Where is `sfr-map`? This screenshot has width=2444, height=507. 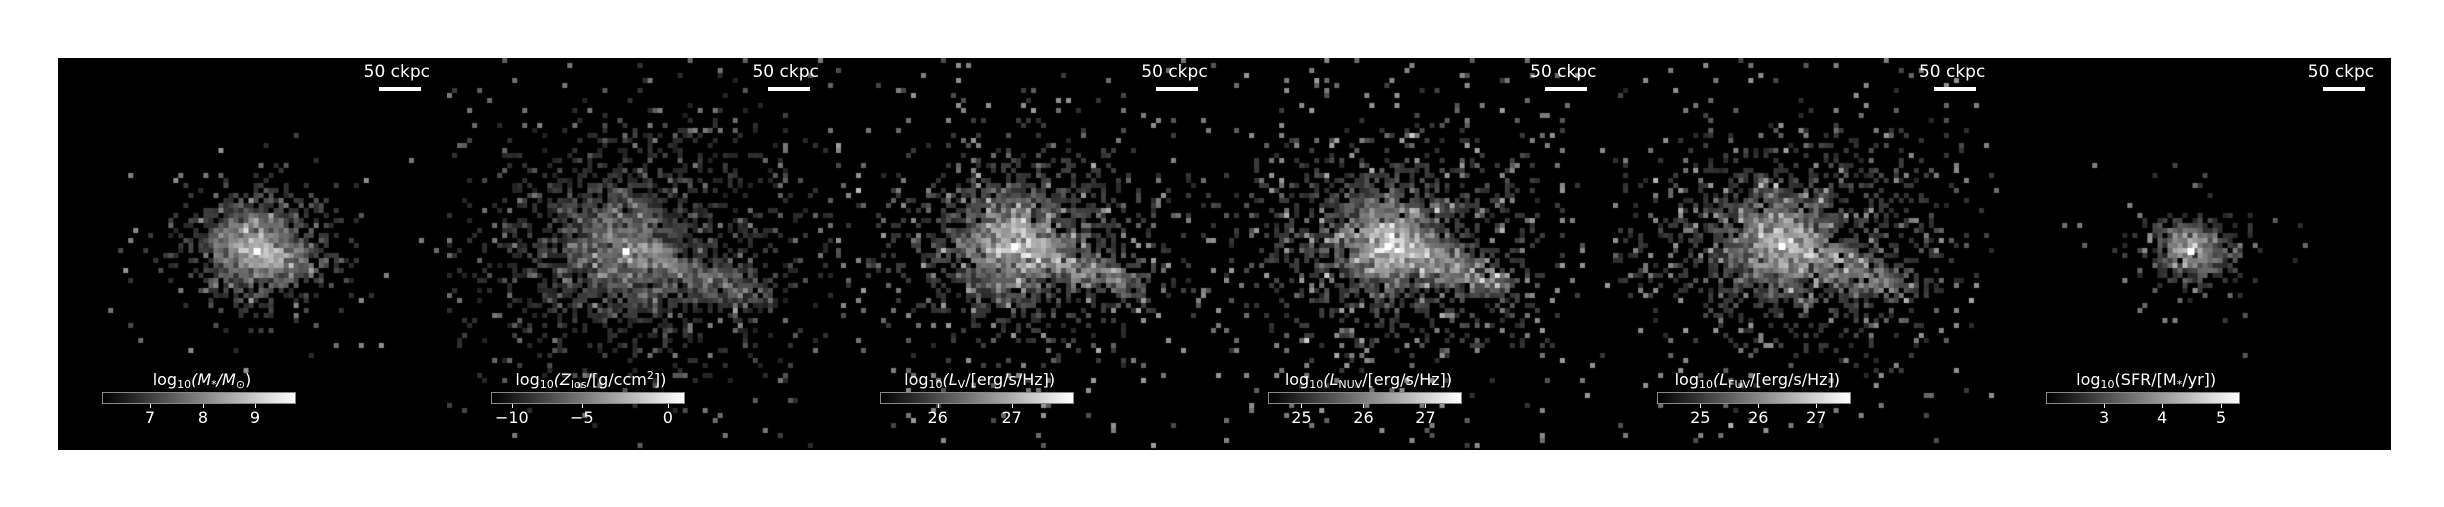
sfr-map is located at coordinates (2196, 254).